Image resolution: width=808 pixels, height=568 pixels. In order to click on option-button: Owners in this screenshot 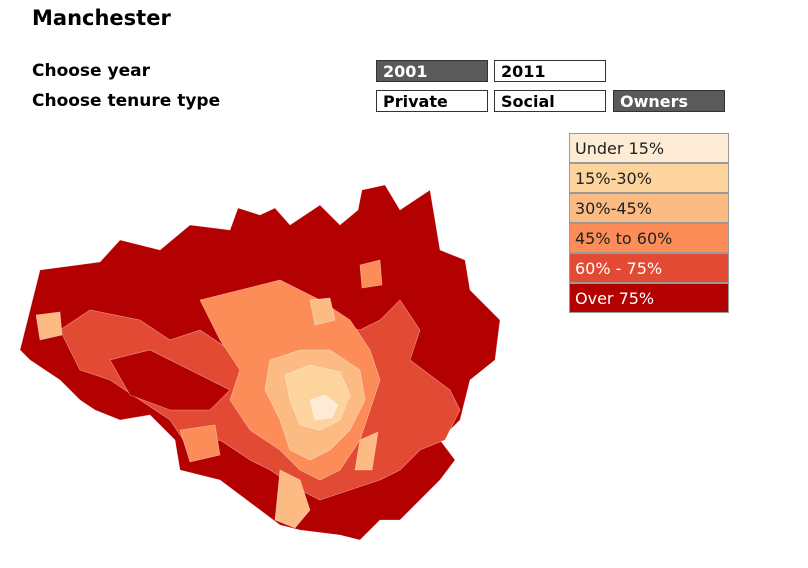, I will do `click(669, 101)`.